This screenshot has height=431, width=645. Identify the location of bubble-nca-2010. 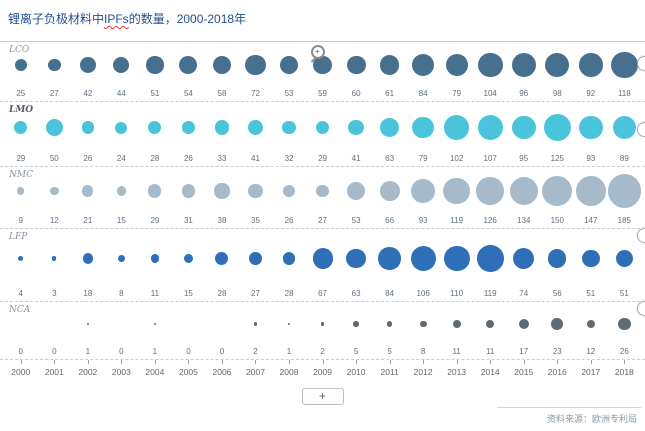
(356, 324).